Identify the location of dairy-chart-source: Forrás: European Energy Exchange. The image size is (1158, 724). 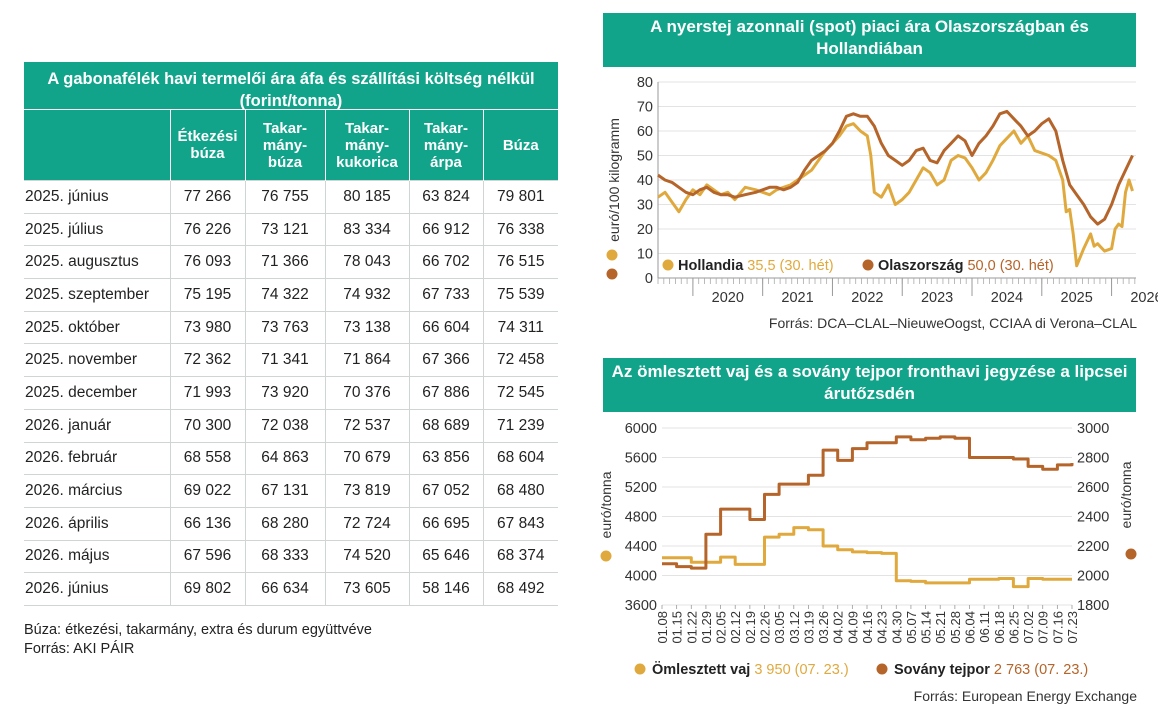
(1025, 696).